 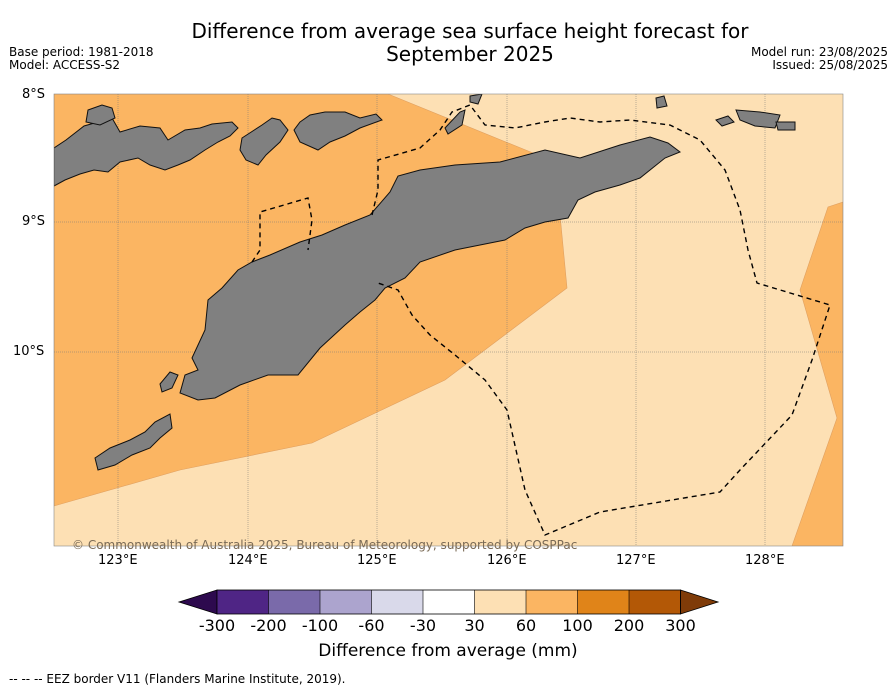 I want to click on meta-right: Model run: 23/08/2025 Issued: 25/08/2025, so click(x=819, y=59).